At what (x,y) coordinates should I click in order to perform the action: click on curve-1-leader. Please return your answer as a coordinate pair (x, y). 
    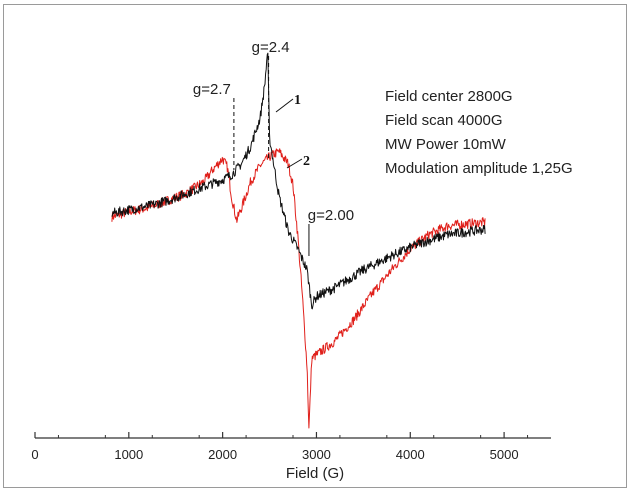
    Looking at the image, I should click on (284, 105).